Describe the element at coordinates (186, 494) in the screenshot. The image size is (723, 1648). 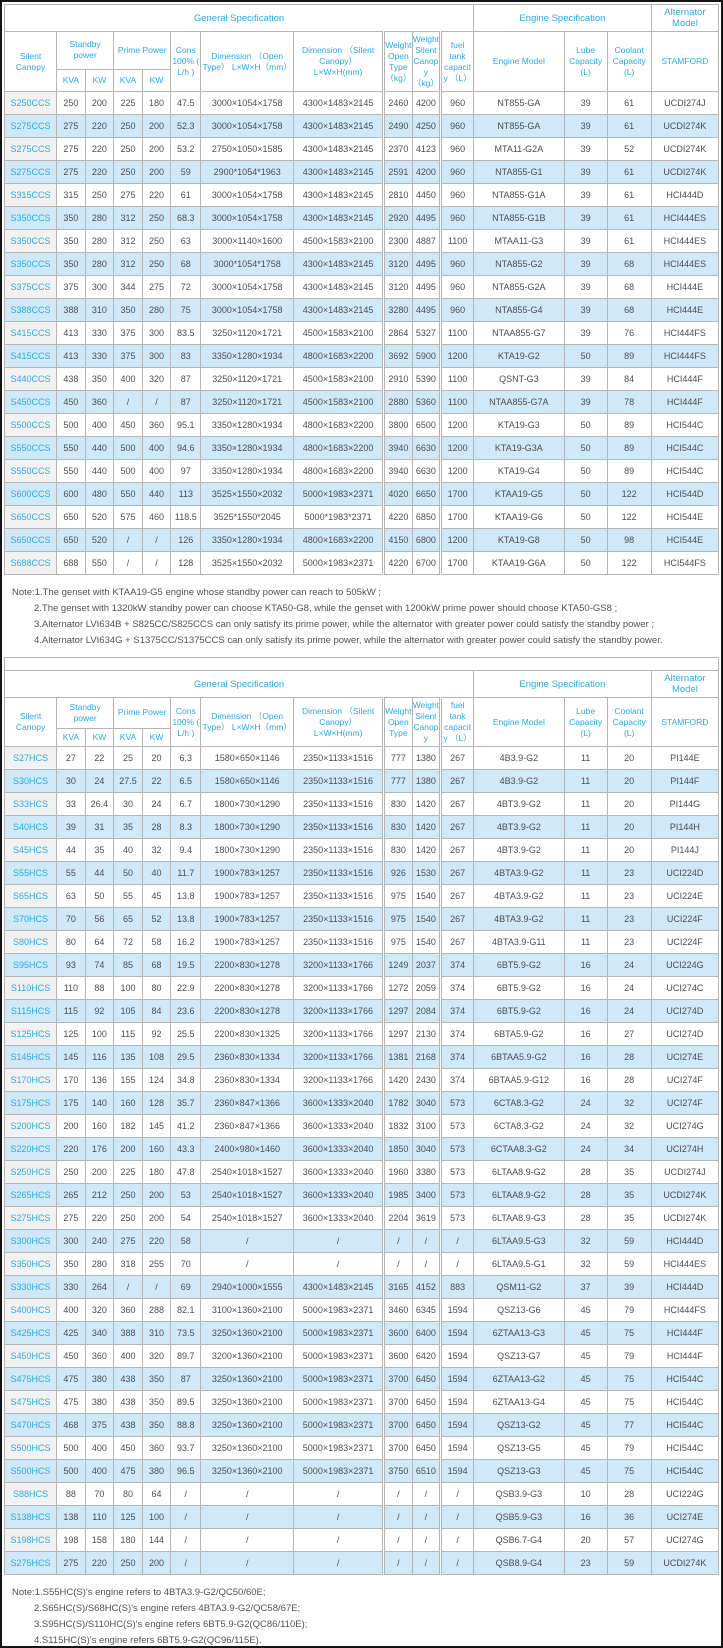
I see `value-cell: 113` at that location.